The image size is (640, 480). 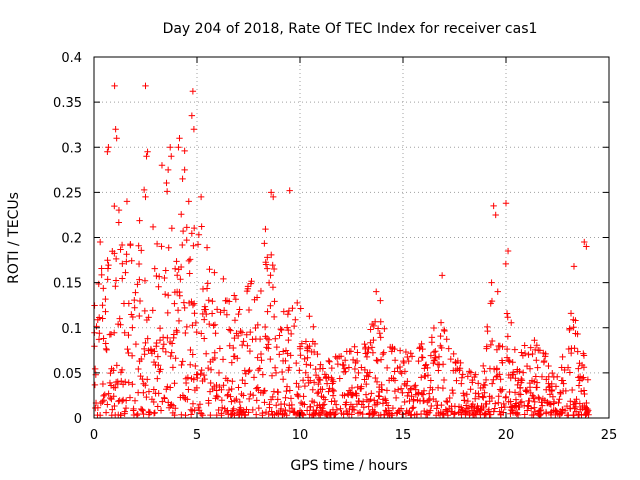 I want to click on x-axis-title: GPS time / hours, so click(x=348, y=466).